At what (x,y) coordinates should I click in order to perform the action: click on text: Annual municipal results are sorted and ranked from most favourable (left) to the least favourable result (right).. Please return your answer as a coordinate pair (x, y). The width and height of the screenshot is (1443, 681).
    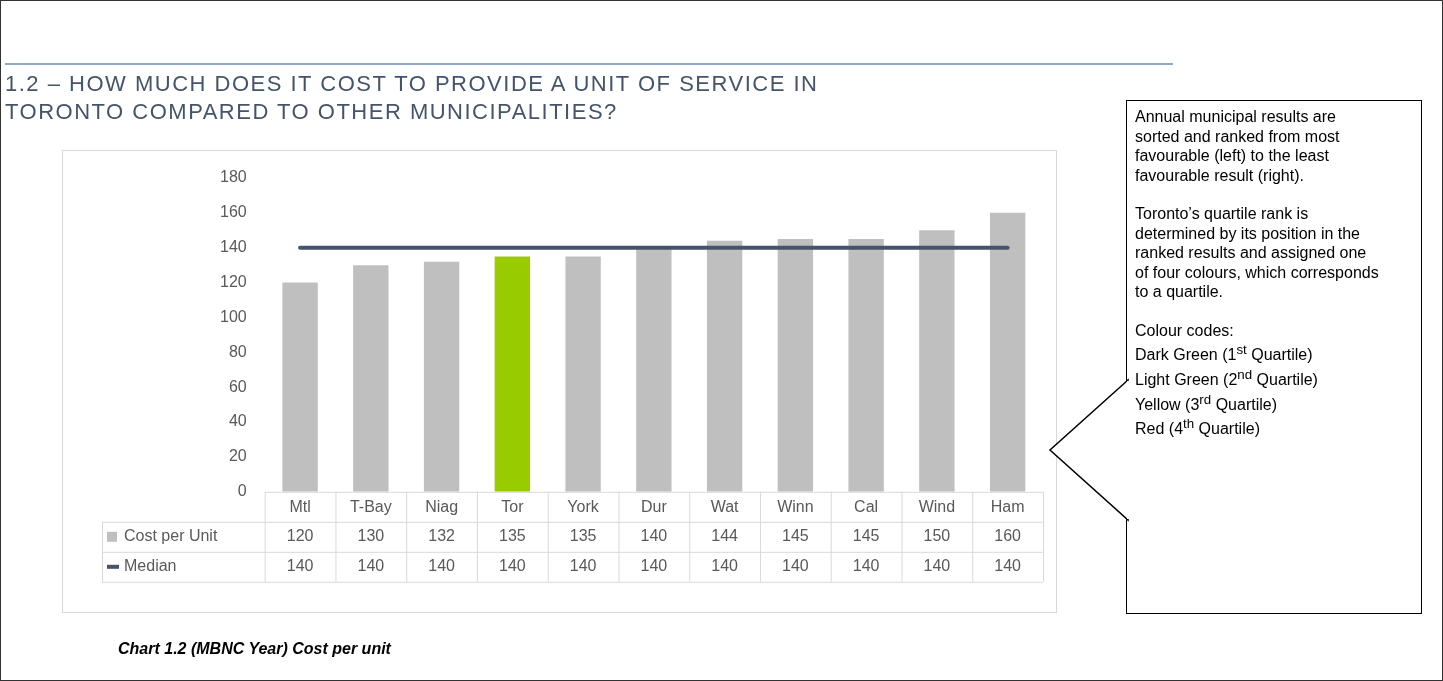
    Looking at the image, I should click on (1238, 146).